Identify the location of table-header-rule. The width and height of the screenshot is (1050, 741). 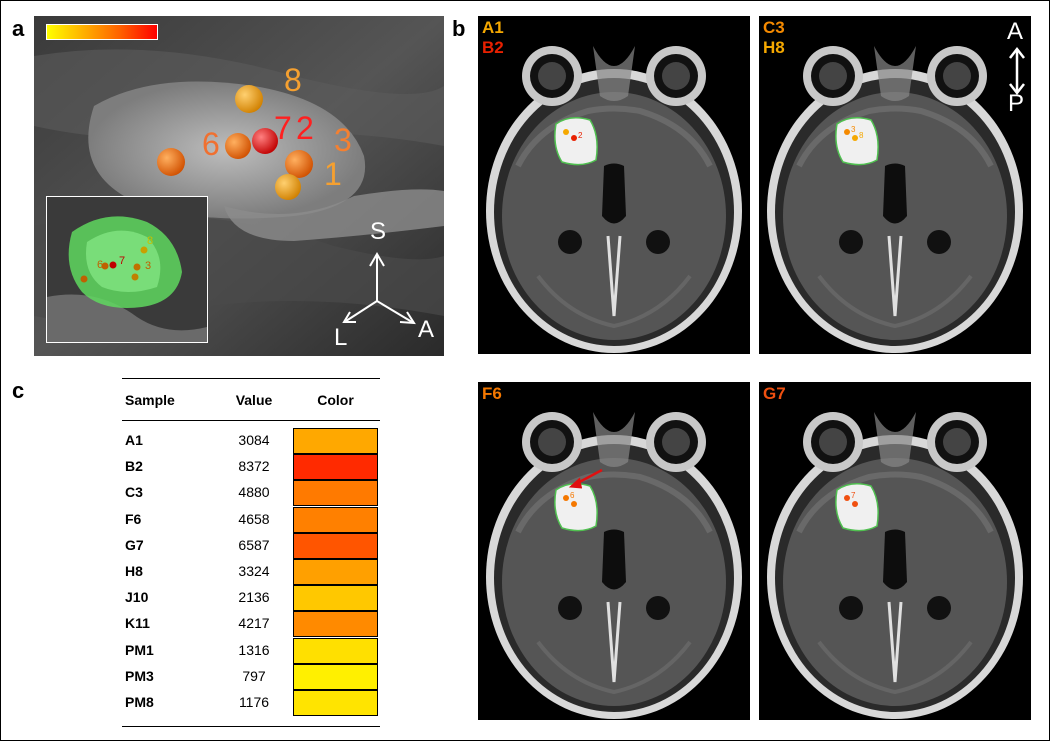
(251, 420).